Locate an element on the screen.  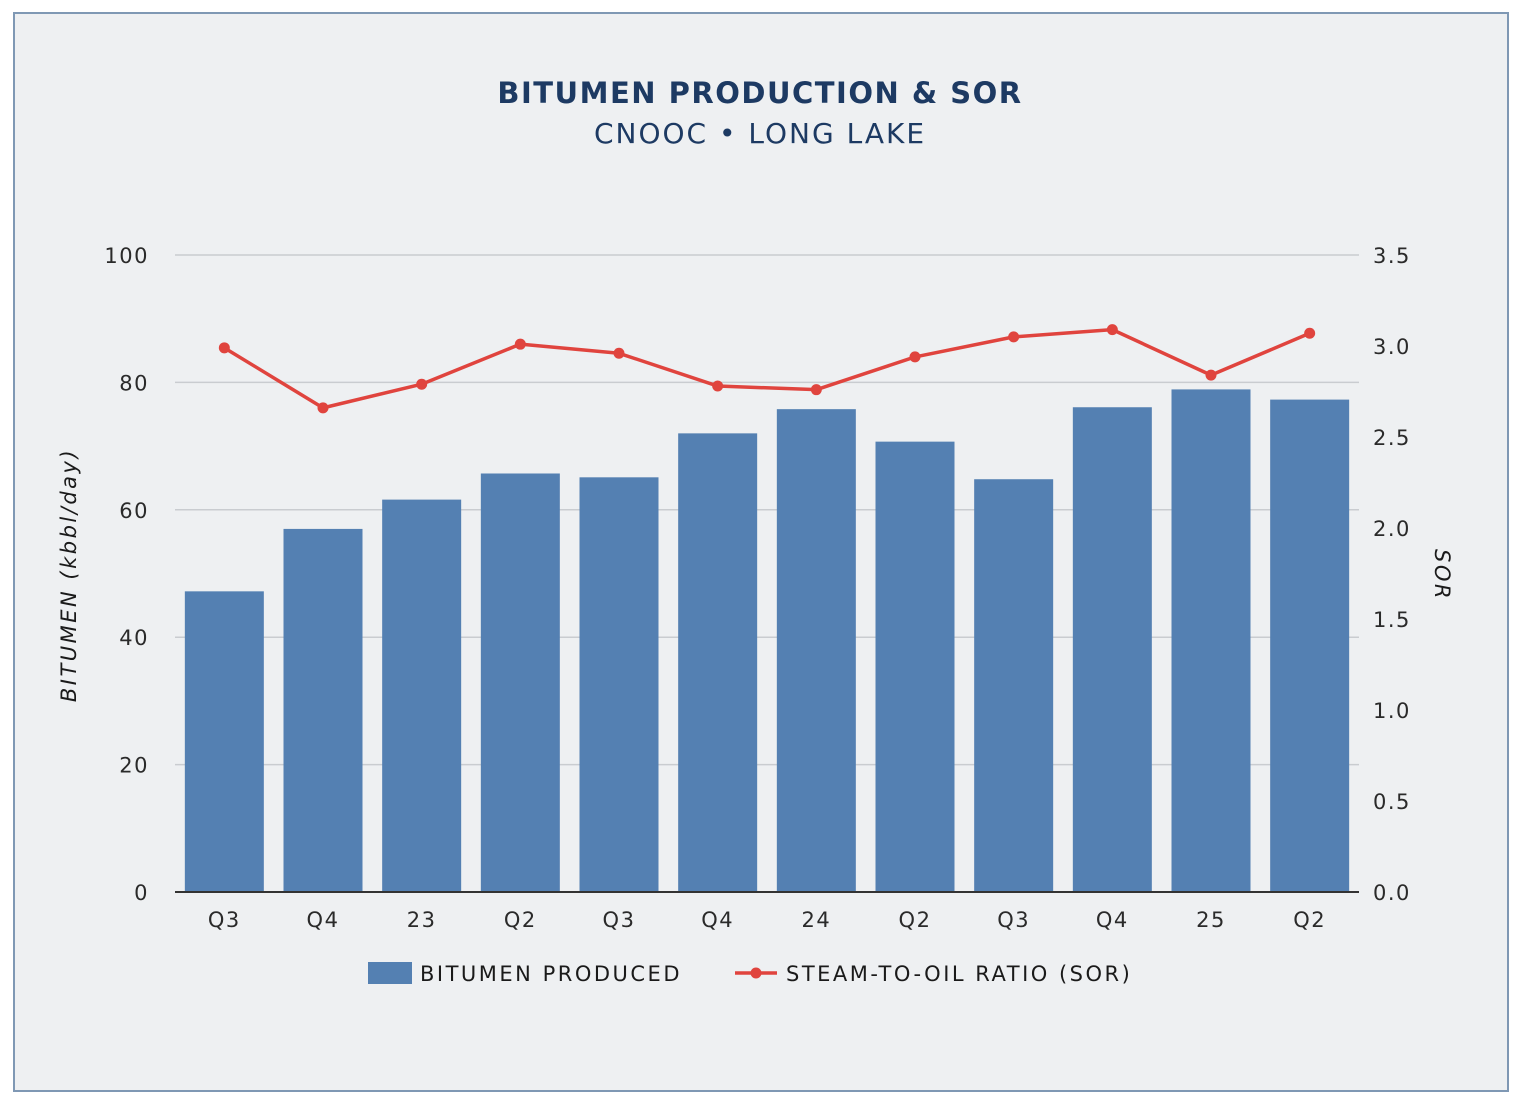
y2-tick-label: 0.5 is located at coordinates (1392, 802).